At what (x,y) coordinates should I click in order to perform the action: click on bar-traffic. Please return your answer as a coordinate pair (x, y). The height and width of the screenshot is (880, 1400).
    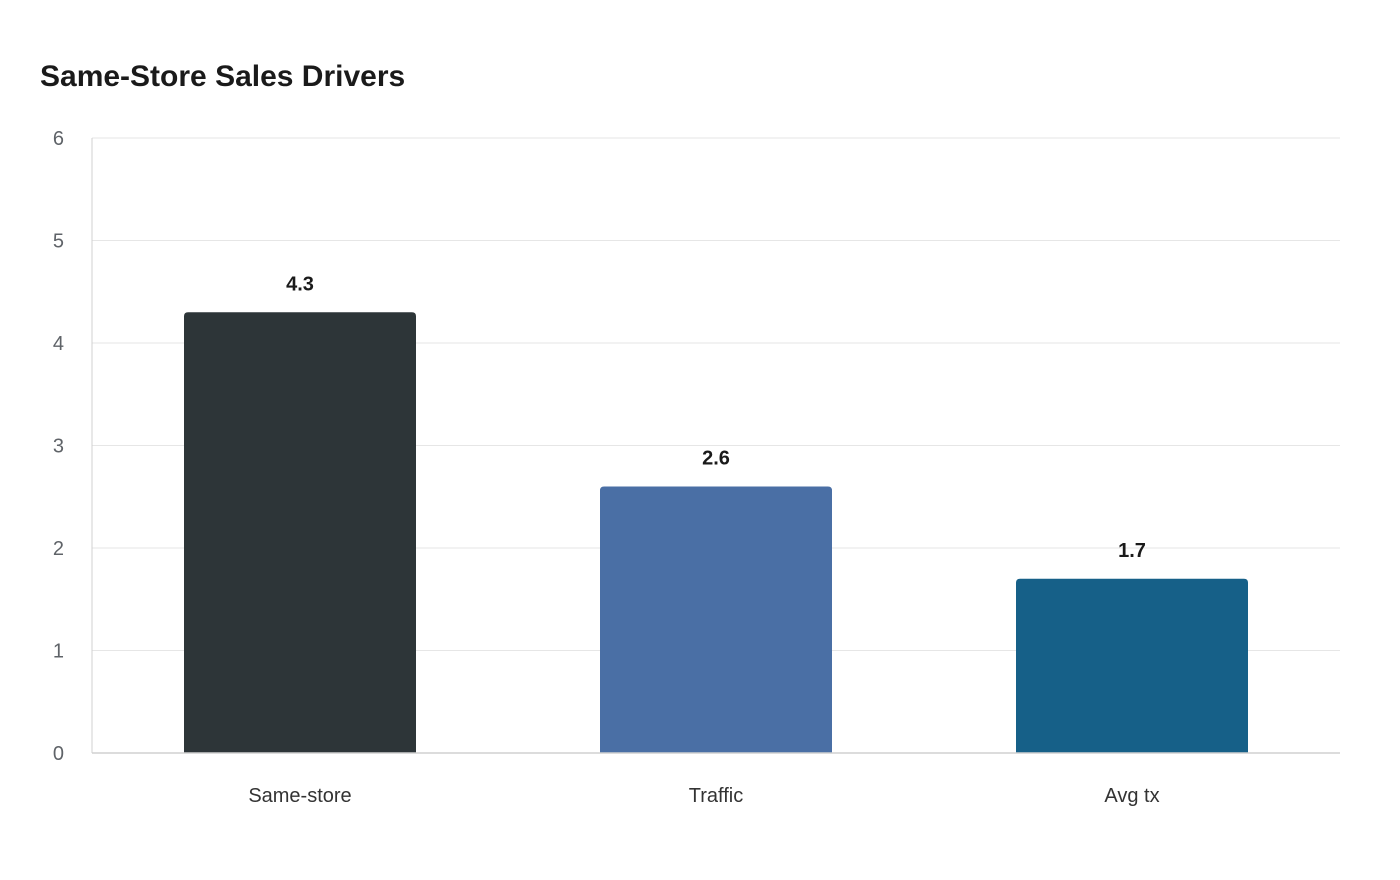
    Looking at the image, I should click on (716, 619).